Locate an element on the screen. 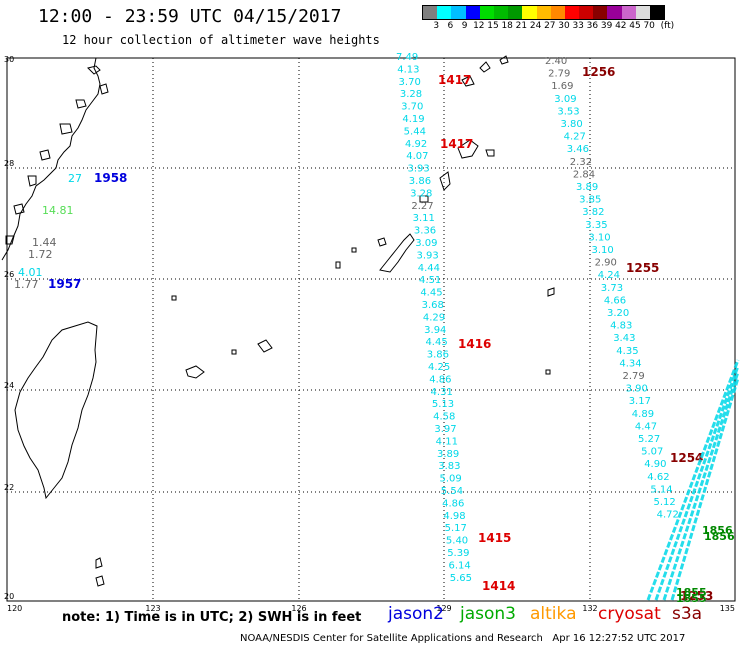 This screenshot has width=740, height=650. swh-value-track-1255: 4.47 is located at coordinates (646, 426).